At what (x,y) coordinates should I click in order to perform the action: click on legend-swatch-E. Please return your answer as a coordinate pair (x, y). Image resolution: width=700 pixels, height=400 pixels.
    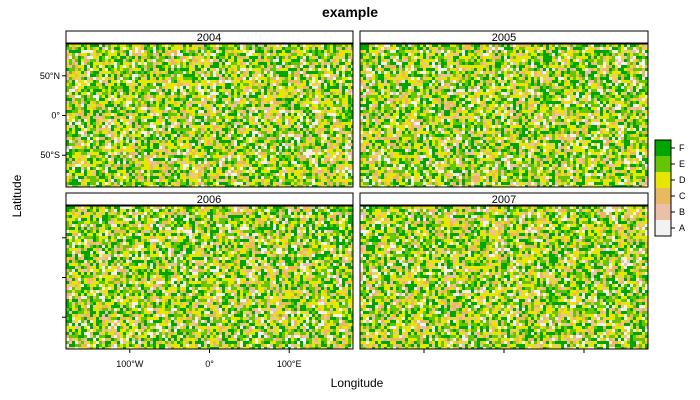
    Looking at the image, I should click on (663, 164).